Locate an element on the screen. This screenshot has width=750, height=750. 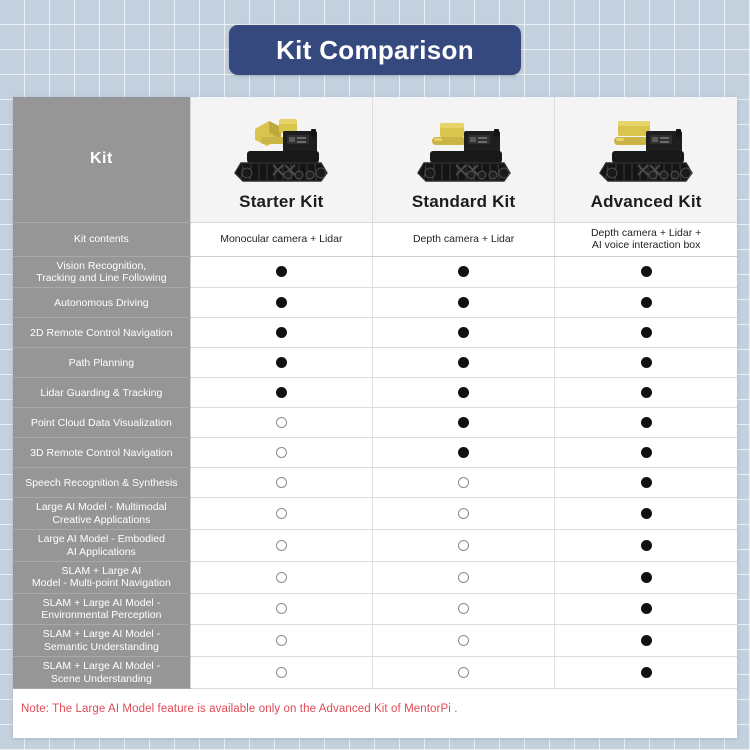
mark-cell-r12-c2 is located at coordinates (645, 641).